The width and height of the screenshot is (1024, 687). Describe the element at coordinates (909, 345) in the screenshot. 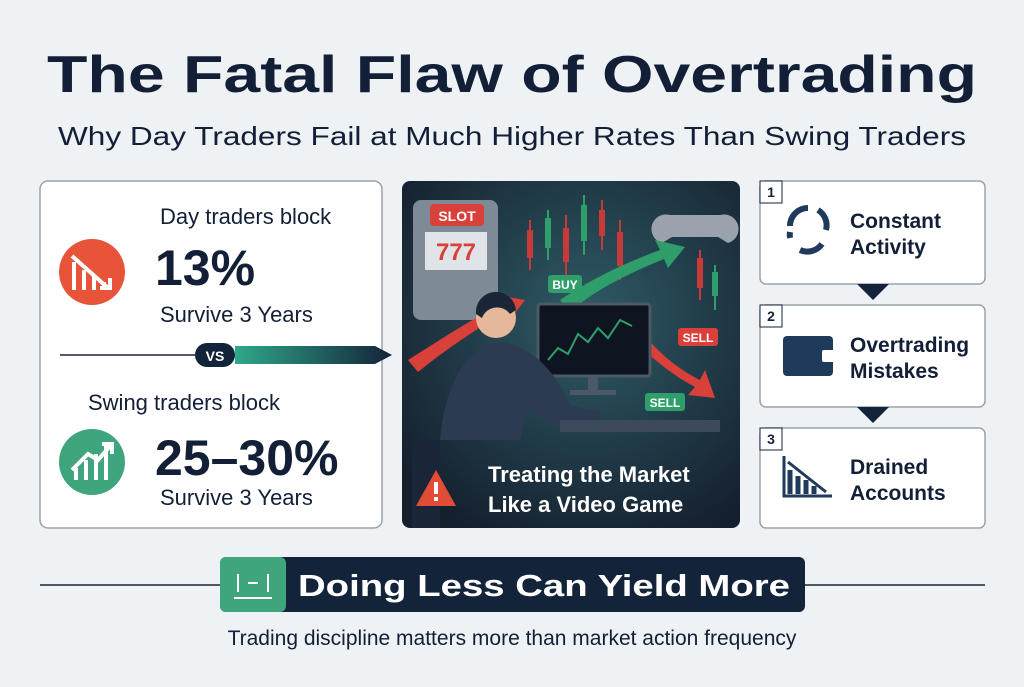

I see `step-text: Overtrading` at that location.